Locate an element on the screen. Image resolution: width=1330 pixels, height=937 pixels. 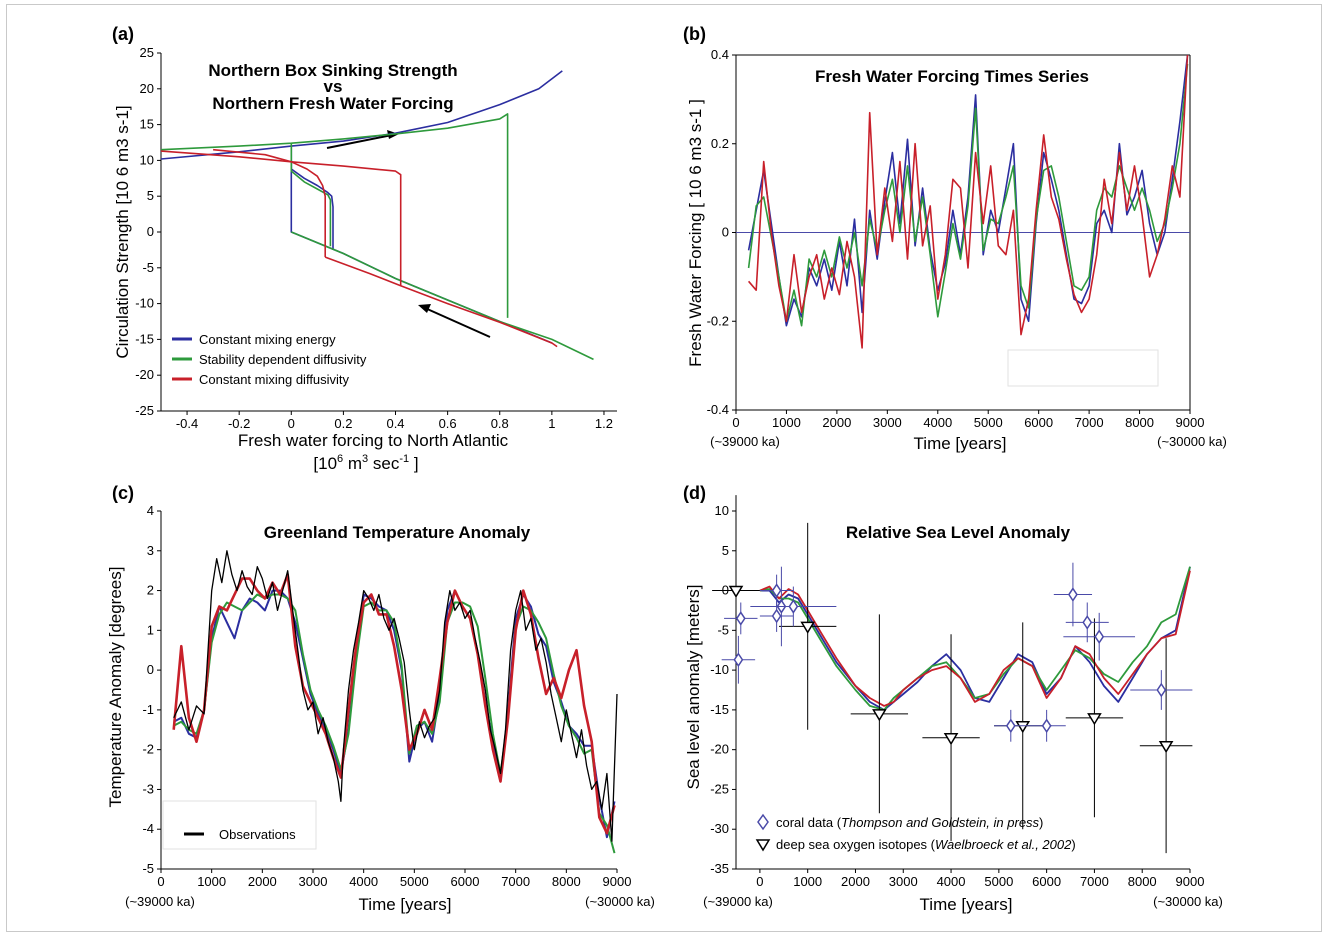
chart-c-end-label: (~30000 ka) is located at coordinates (620, 901).